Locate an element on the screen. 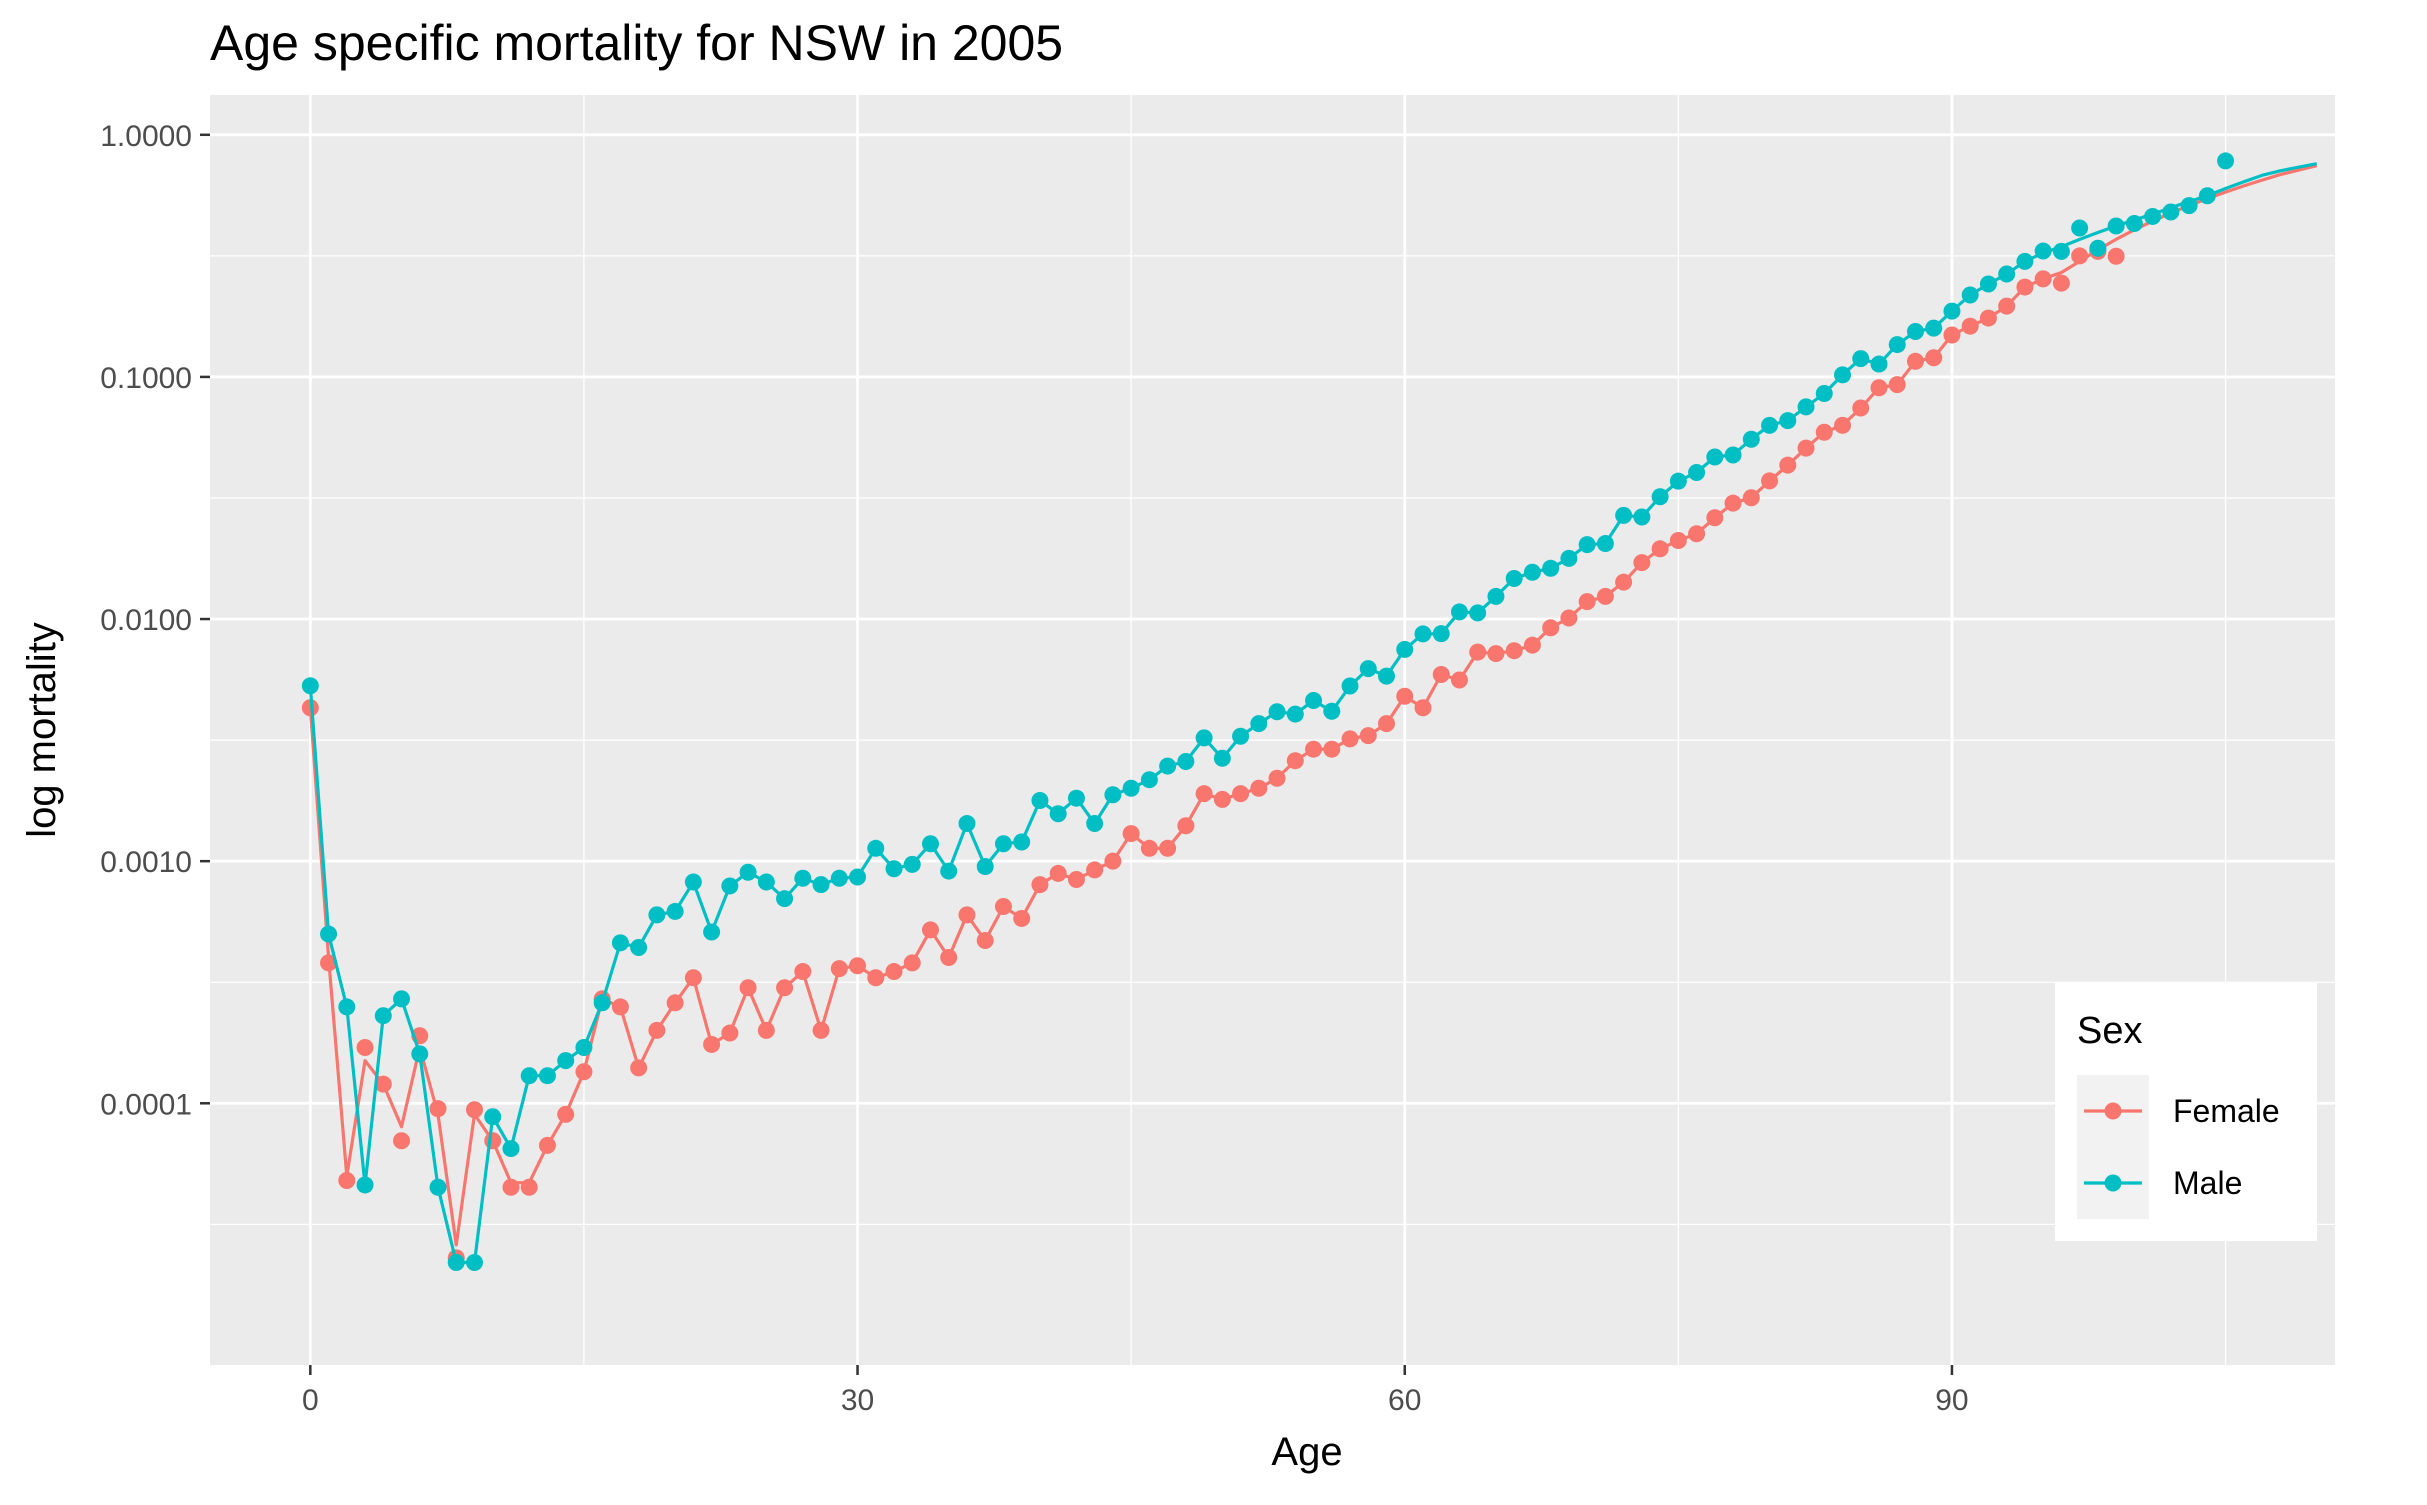 This screenshot has height=1505, width=2427. x-axis-label: Age is located at coordinates (1306, 1452).